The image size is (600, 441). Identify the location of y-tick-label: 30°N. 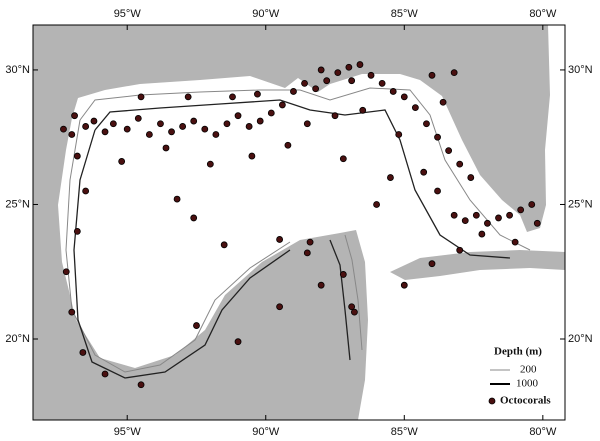
(580, 70).